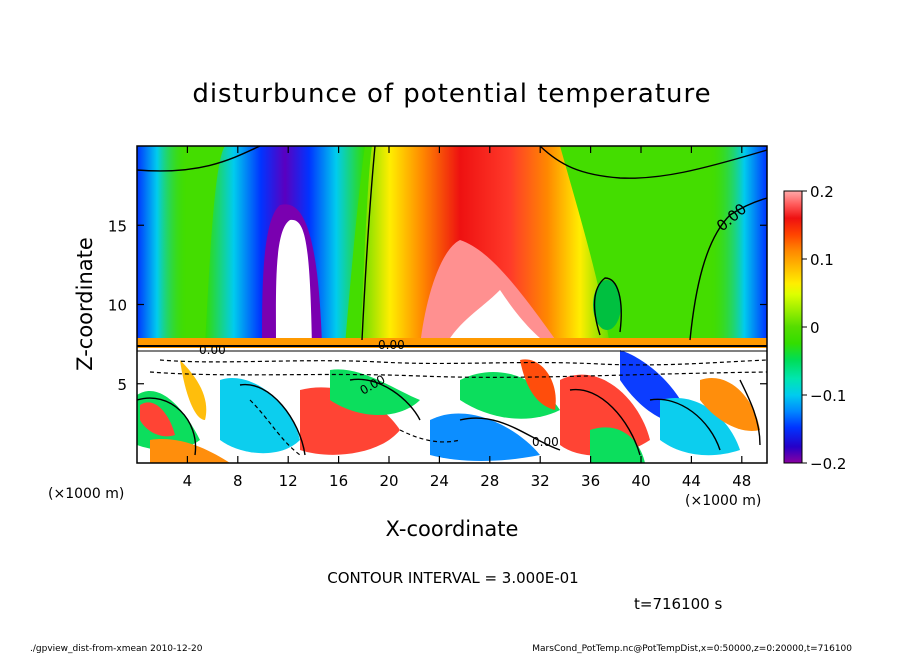 Image resolution: width=904 pixels, height=654 pixels. What do you see at coordinates (815, 328) in the screenshot?
I see `colorbar-tick-label: 0` at bounding box center [815, 328].